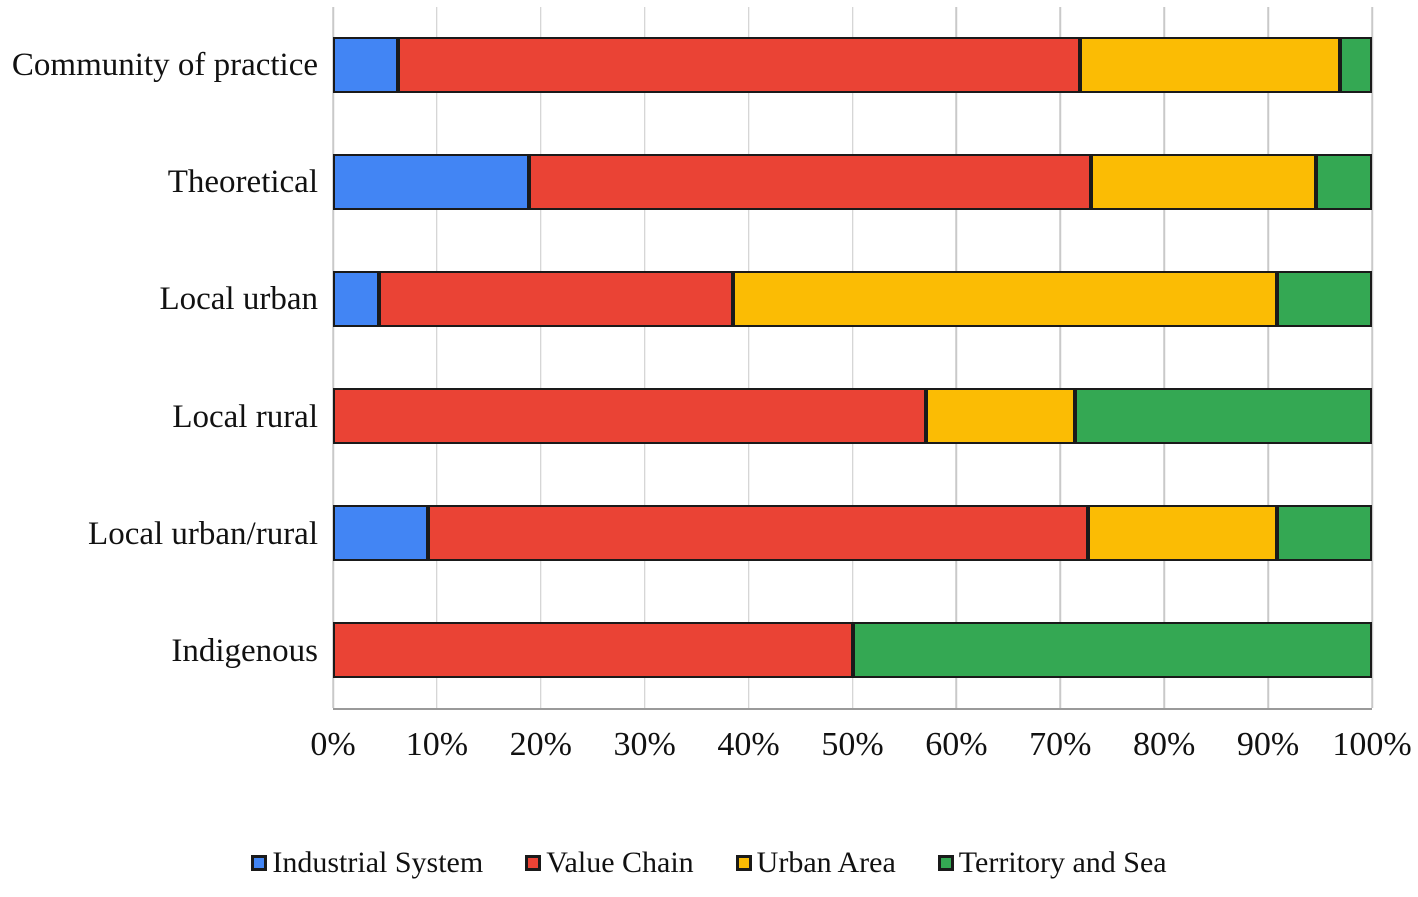 This screenshot has height=897, width=1418. I want to click on category-label: Local urban, so click(238, 299).